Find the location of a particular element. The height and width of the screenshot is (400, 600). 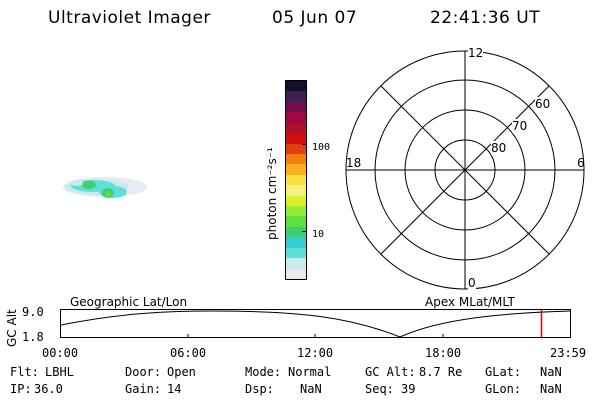

polar-diagonal is located at coordinates (465, 170).